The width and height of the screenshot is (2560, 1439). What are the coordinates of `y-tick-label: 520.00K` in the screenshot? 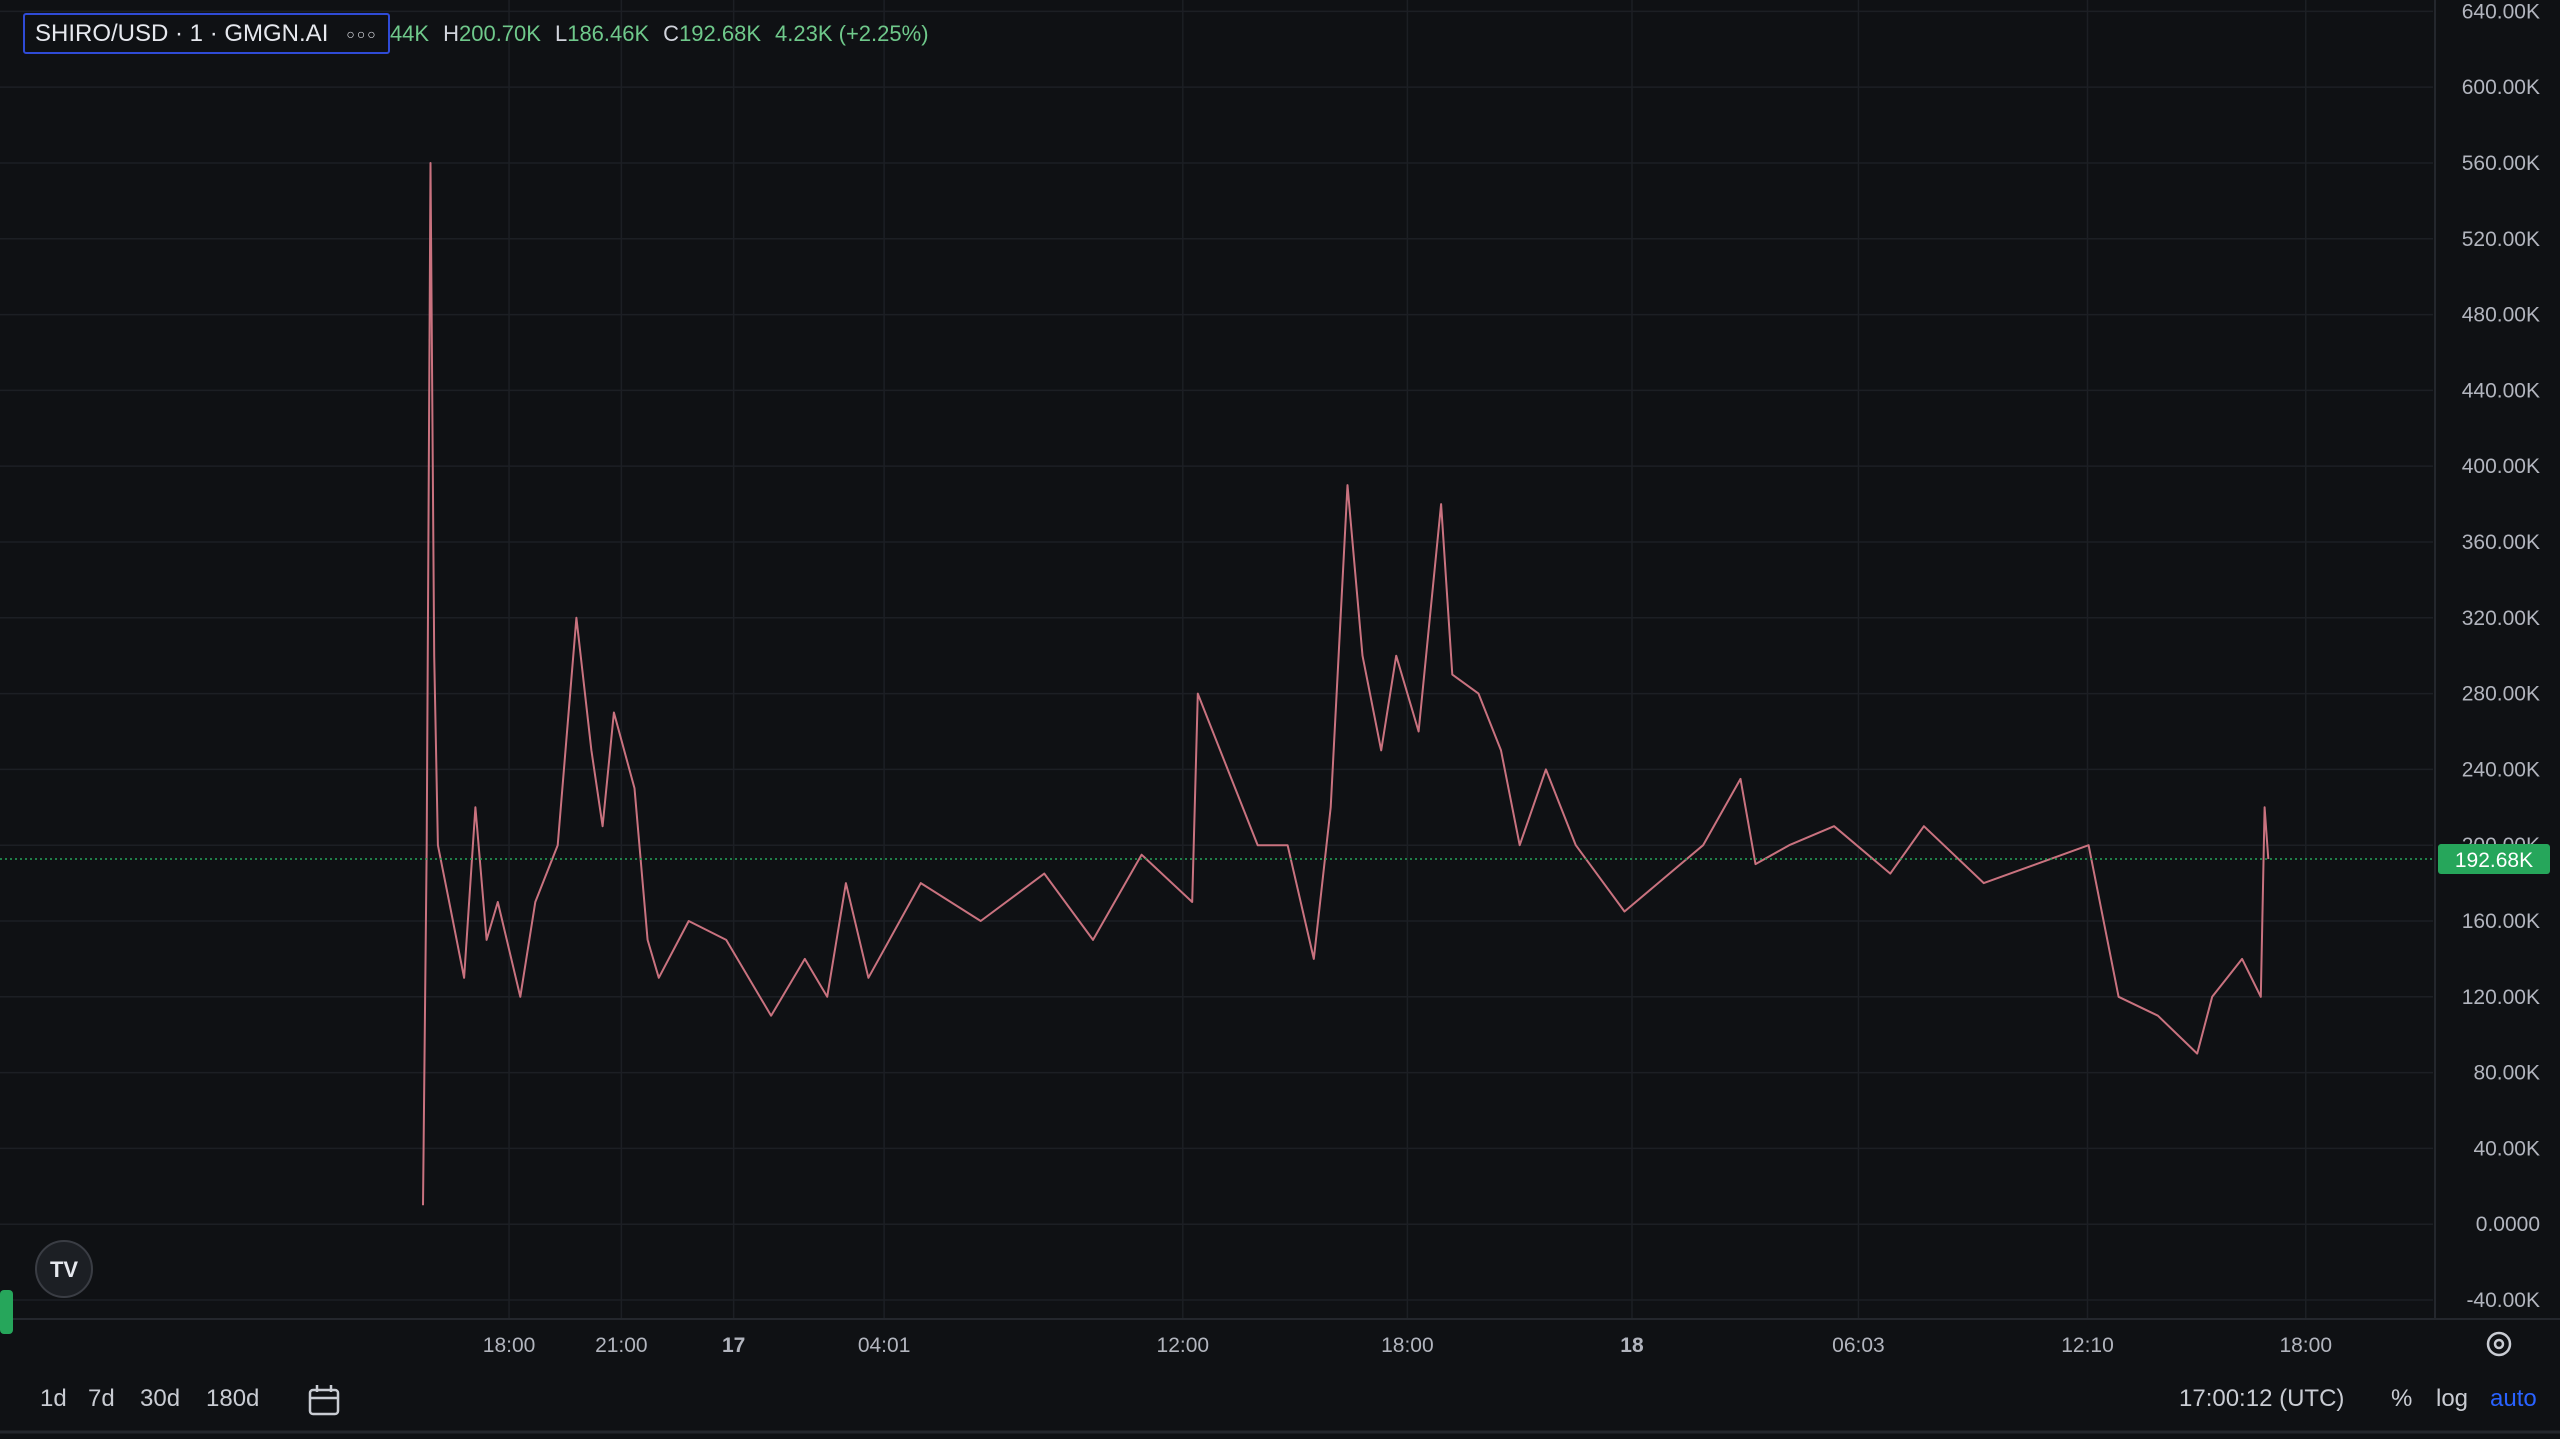 It's located at (2501, 239).